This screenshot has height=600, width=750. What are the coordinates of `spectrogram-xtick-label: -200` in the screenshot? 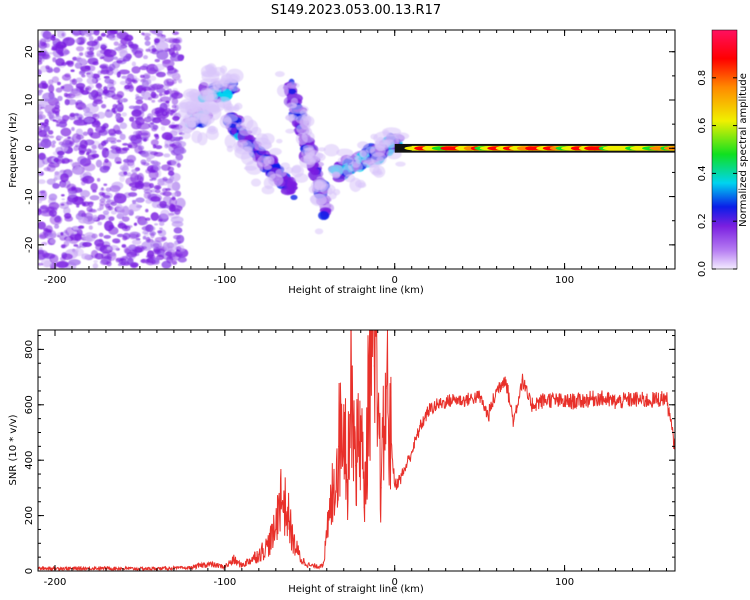 It's located at (55, 280).